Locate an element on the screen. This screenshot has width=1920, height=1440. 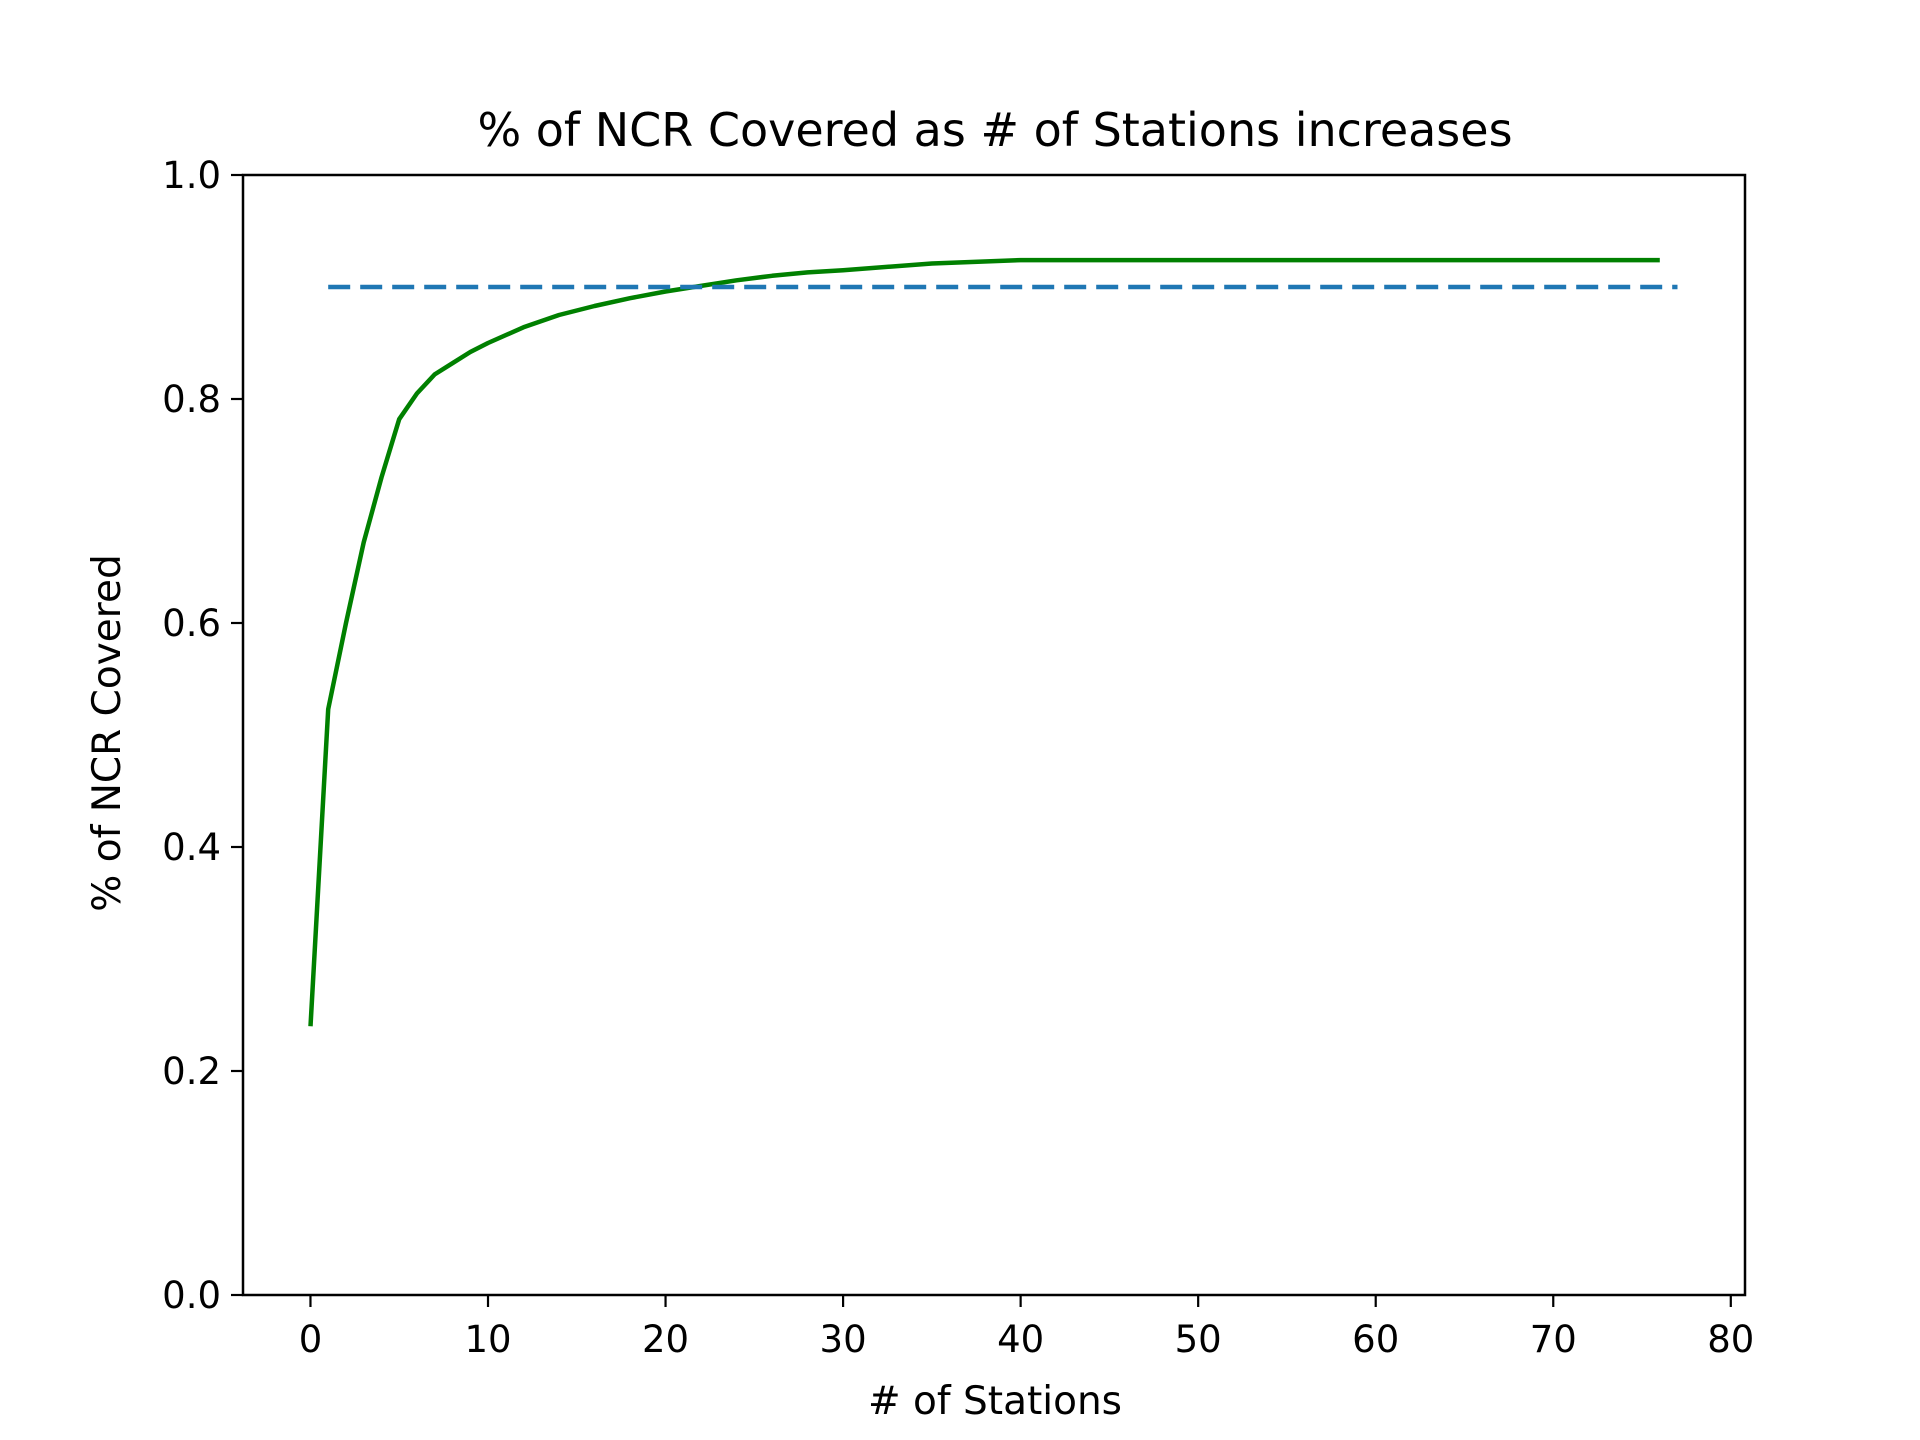
y-axis: 0.0 0.2 0.4 0.6 0.8 1.0 is located at coordinates (202, 735).